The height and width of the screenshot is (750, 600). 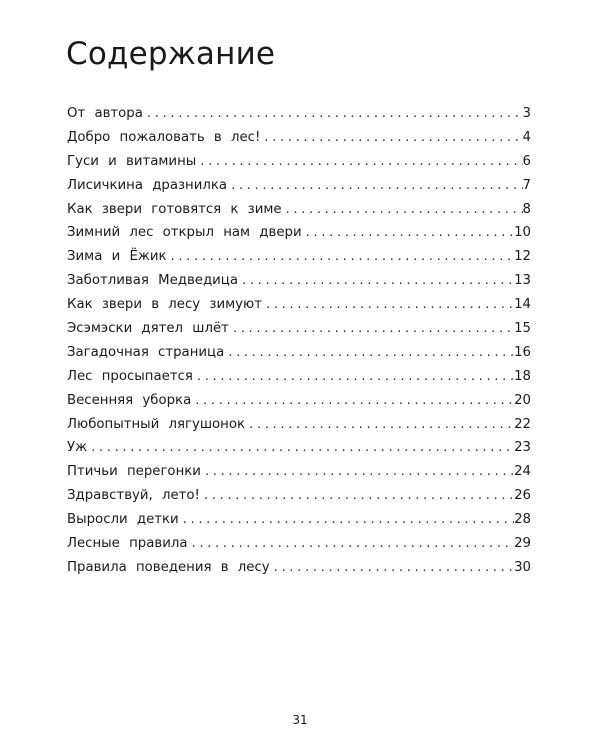 What do you see at coordinates (171, 54) in the screenshot?
I see `page-title: Содержание` at bounding box center [171, 54].